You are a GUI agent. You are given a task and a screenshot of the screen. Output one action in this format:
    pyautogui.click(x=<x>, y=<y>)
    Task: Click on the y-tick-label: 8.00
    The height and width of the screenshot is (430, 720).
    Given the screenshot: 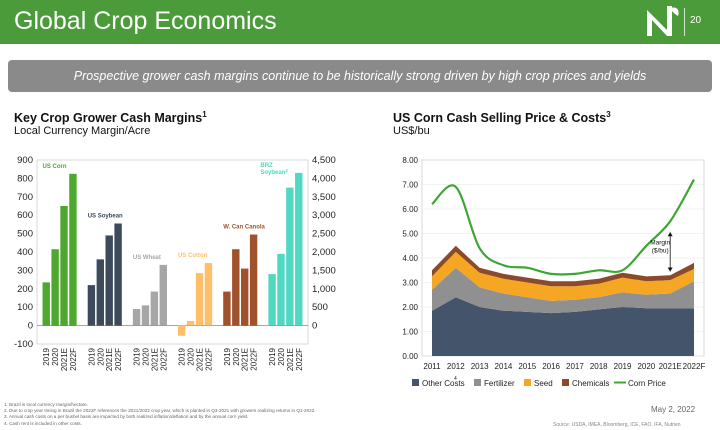 What is the action you would take?
    pyautogui.click(x=410, y=160)
    